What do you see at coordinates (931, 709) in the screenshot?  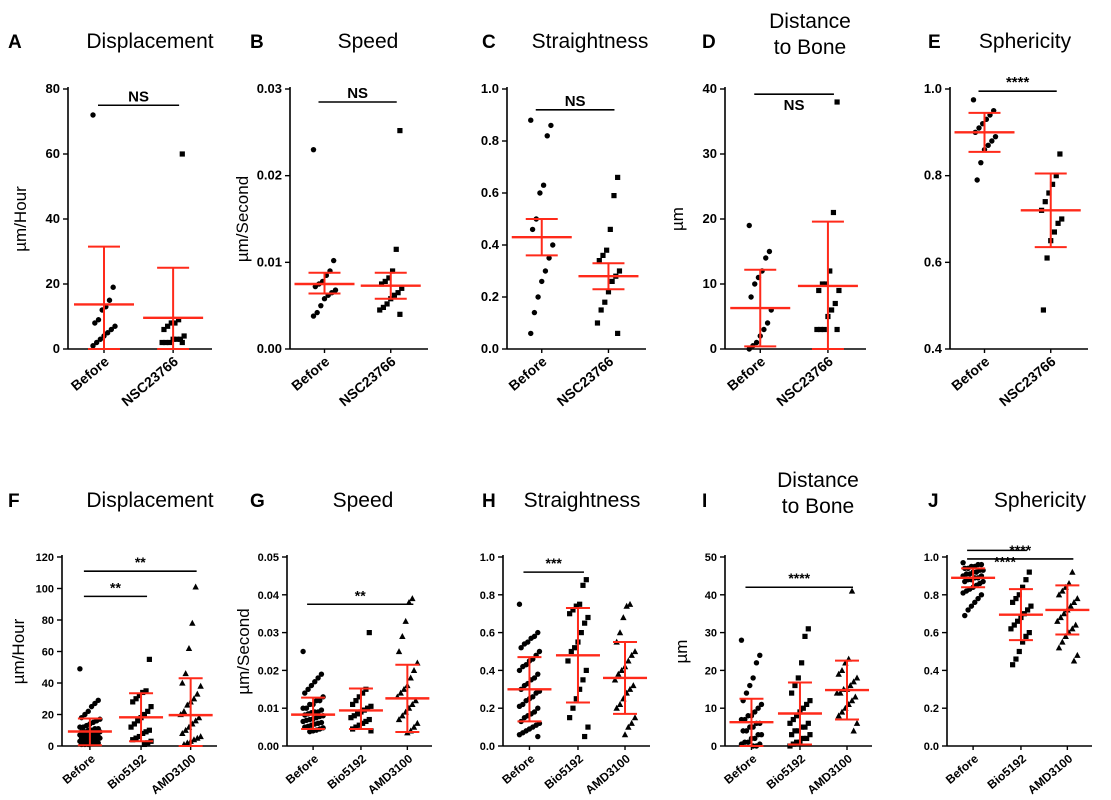 I see `y-tick-label: 0.2` at bounding box center [931, 709].